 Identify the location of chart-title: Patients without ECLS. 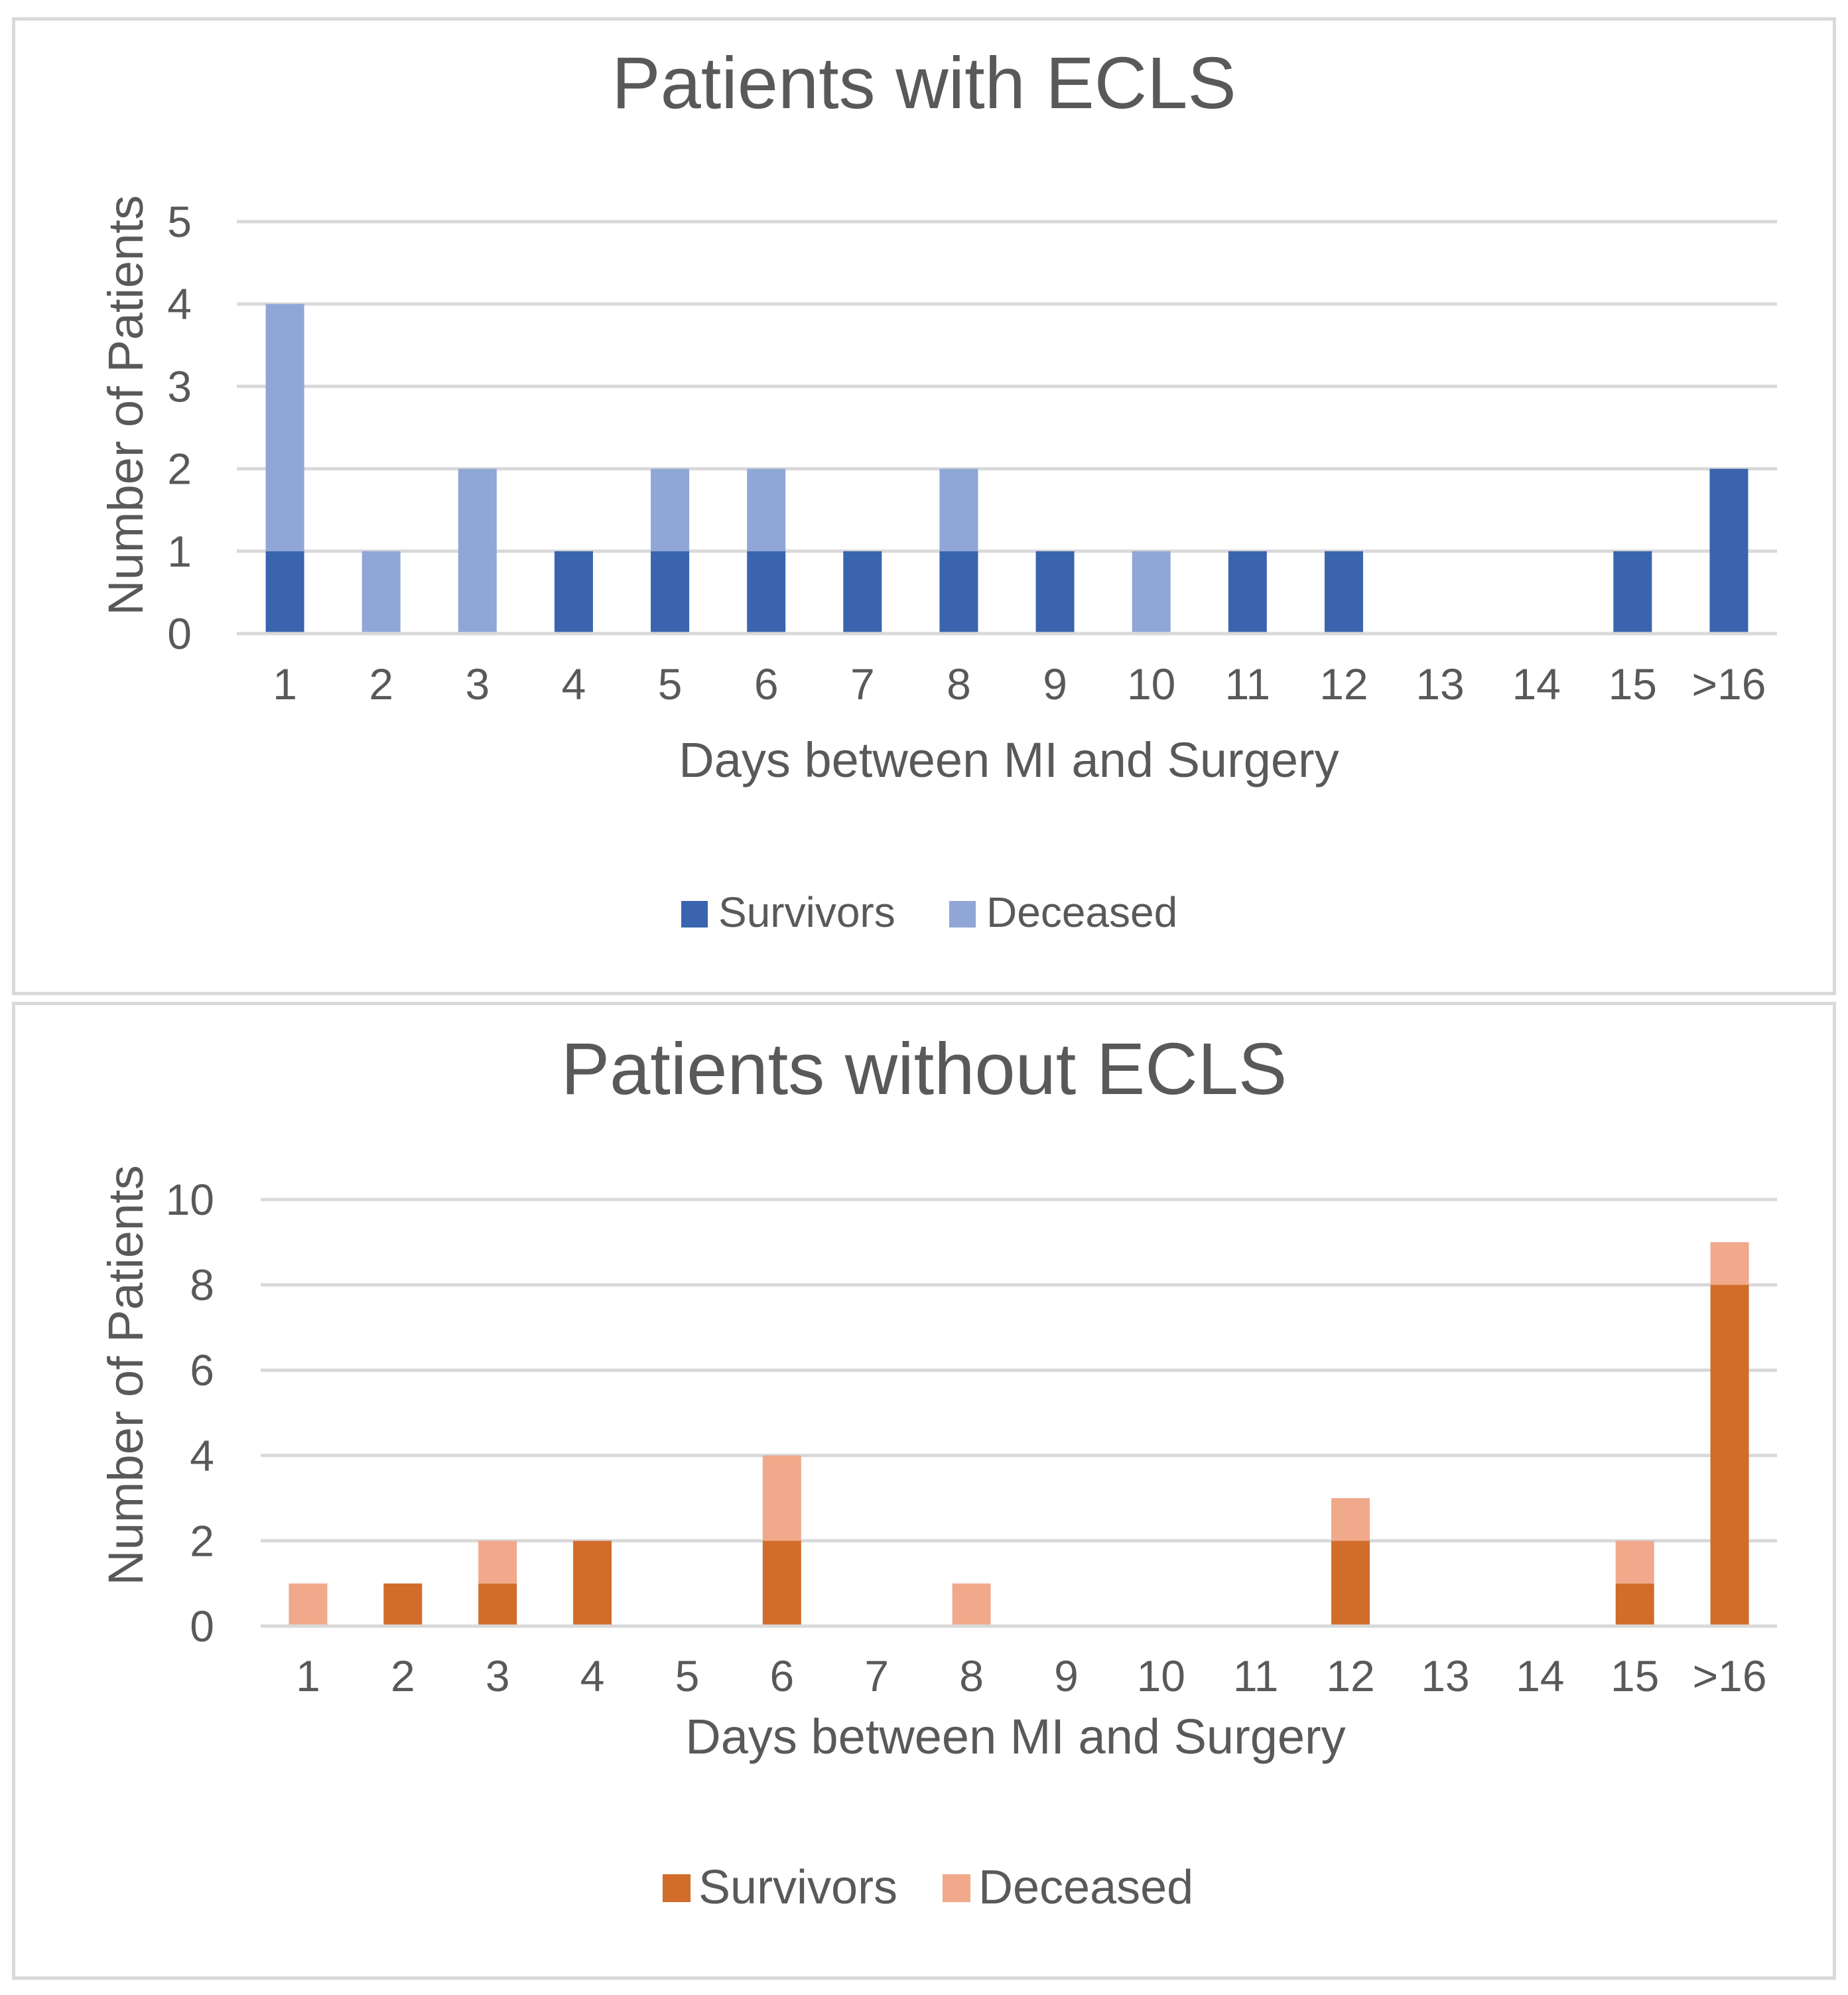
(924, 1069).